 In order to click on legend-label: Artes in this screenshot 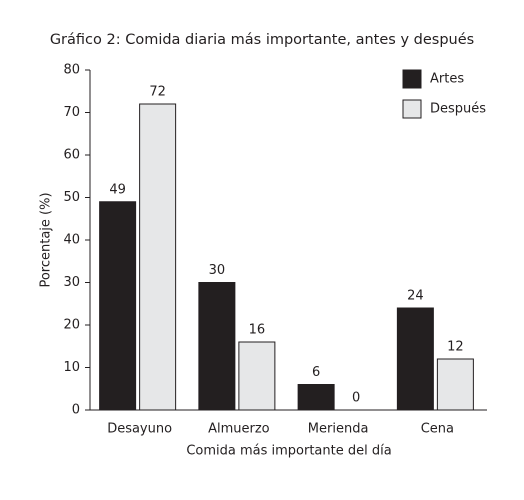, I will do `click(447, 79)`.